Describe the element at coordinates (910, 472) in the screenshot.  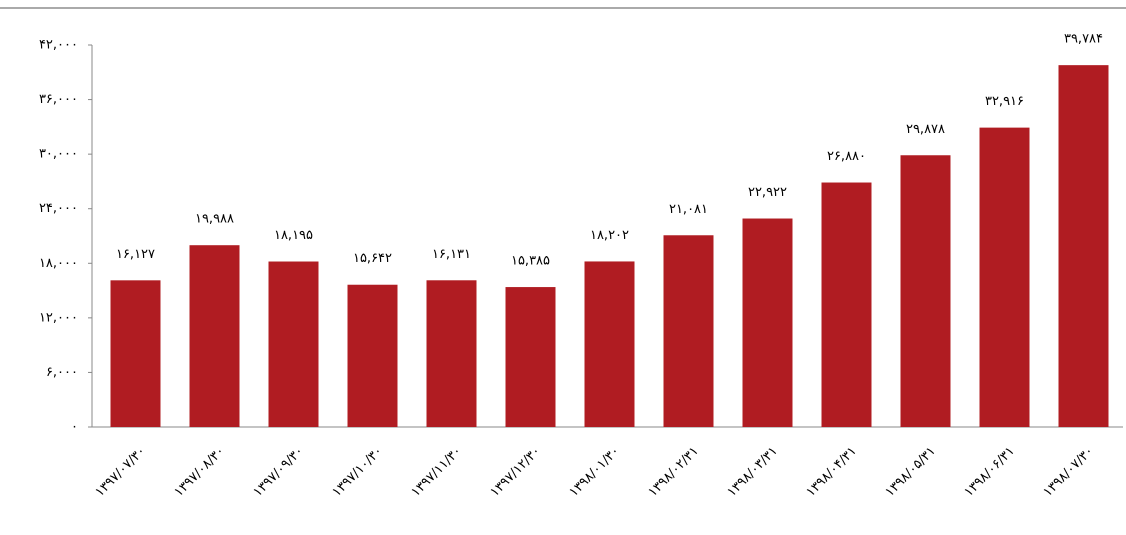
I see `x-tick-label: ۱۳۹۸/۰۵/۳۱` at that location.